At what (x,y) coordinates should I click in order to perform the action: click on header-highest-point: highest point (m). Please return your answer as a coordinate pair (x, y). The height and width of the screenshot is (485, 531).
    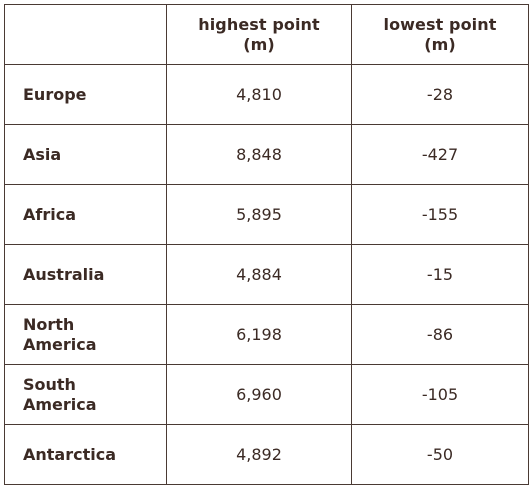
    Looking at the image, I should click on (259, 34).